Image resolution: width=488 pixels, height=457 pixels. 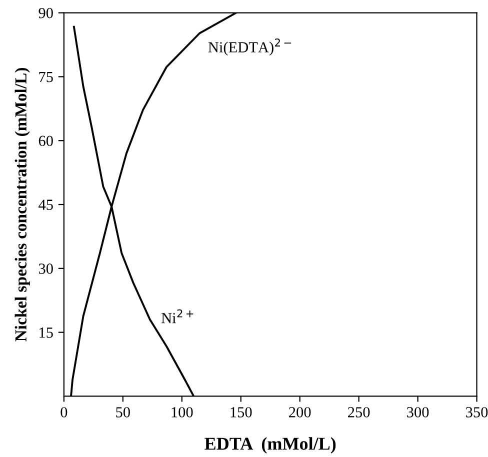 What do you see at coordinates (359, 412) in the screenshot?
I see `x-tick-label: 250` at bounding box center [359, 412].